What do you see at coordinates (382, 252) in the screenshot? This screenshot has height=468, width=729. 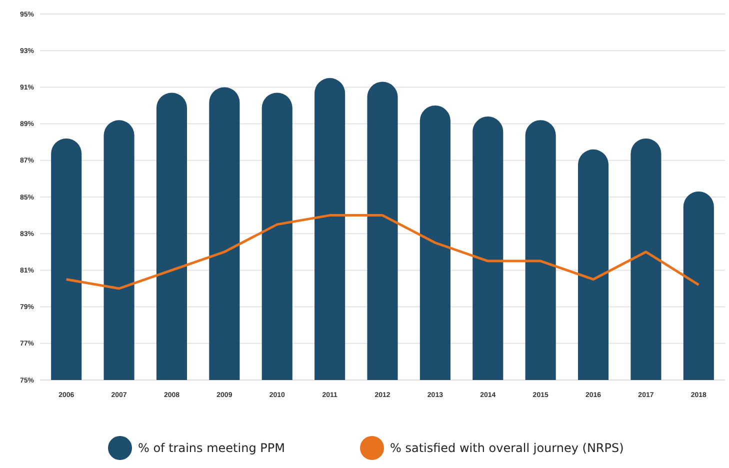 I see `line-series` at bounding box center [382, 252].